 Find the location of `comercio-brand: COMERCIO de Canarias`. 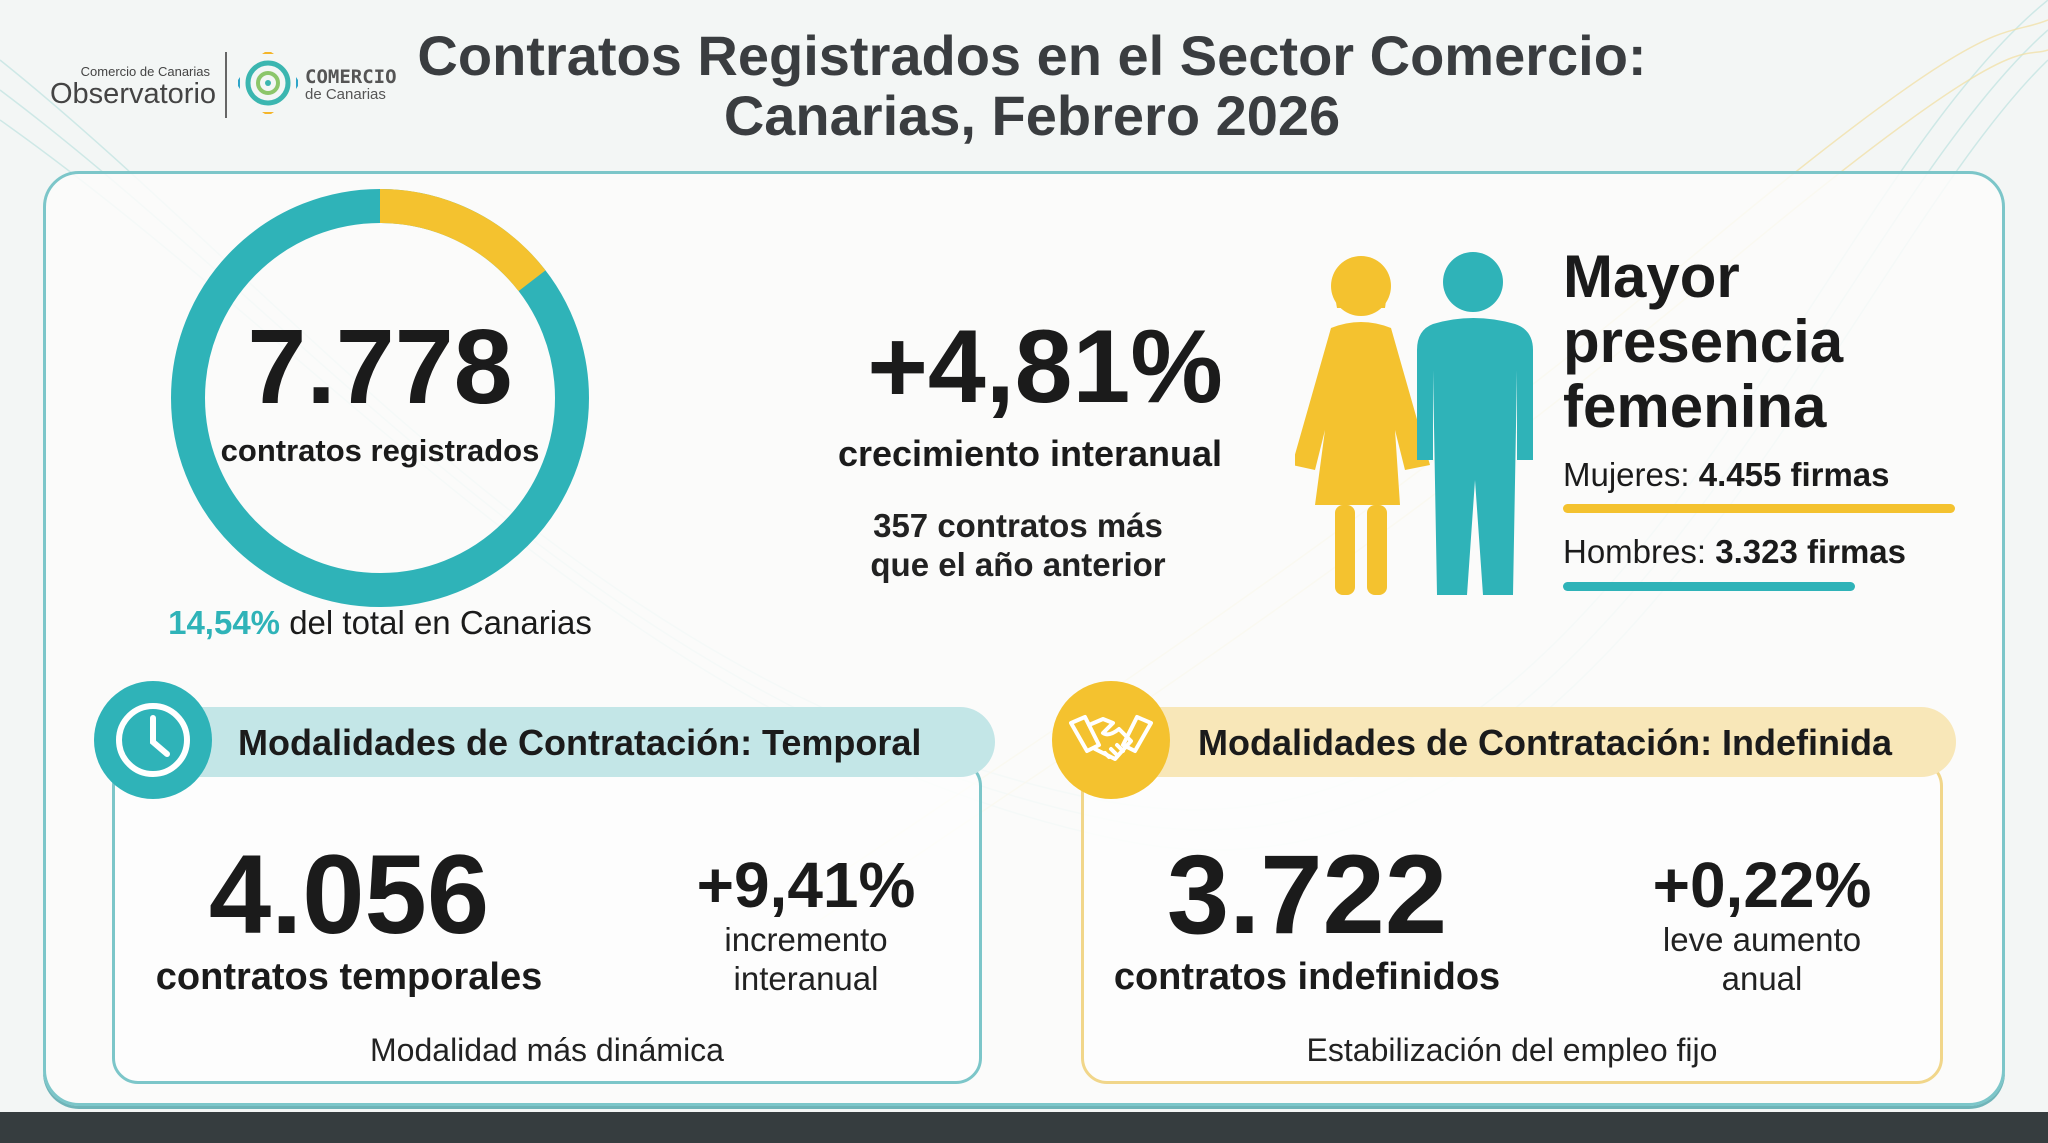

comercio-brand: COMERCIO de Canarias is located at coordinates (351, 86).